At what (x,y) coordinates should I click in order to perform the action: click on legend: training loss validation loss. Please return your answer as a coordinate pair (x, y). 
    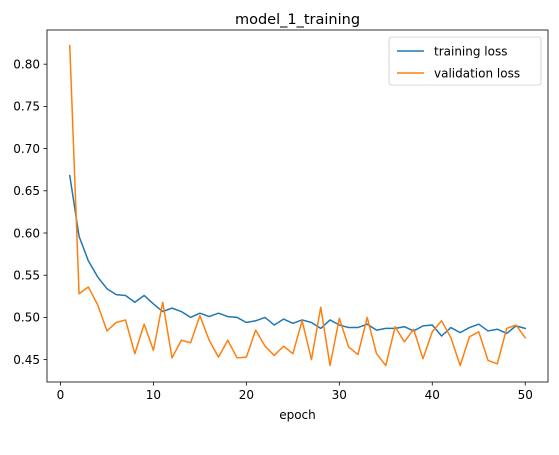
    Looking at the image, I should click on (465, 61).